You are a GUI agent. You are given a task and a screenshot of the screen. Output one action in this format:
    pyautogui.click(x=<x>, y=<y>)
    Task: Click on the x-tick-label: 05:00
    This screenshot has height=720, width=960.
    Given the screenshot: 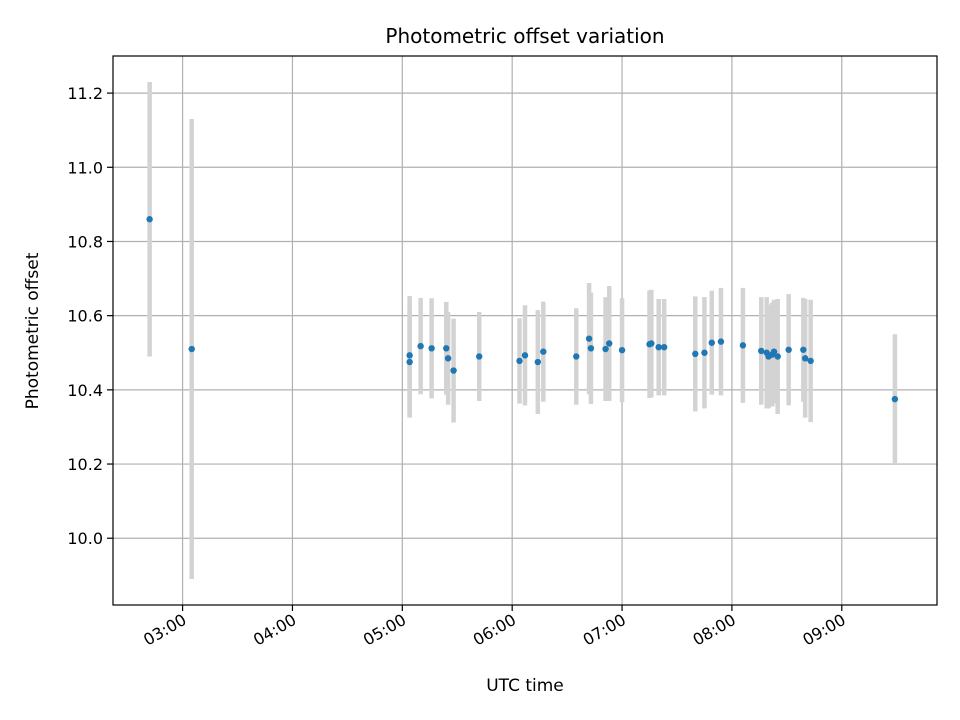 What is the action you would take?
    pyautogui.click(x=384, y=630)
    